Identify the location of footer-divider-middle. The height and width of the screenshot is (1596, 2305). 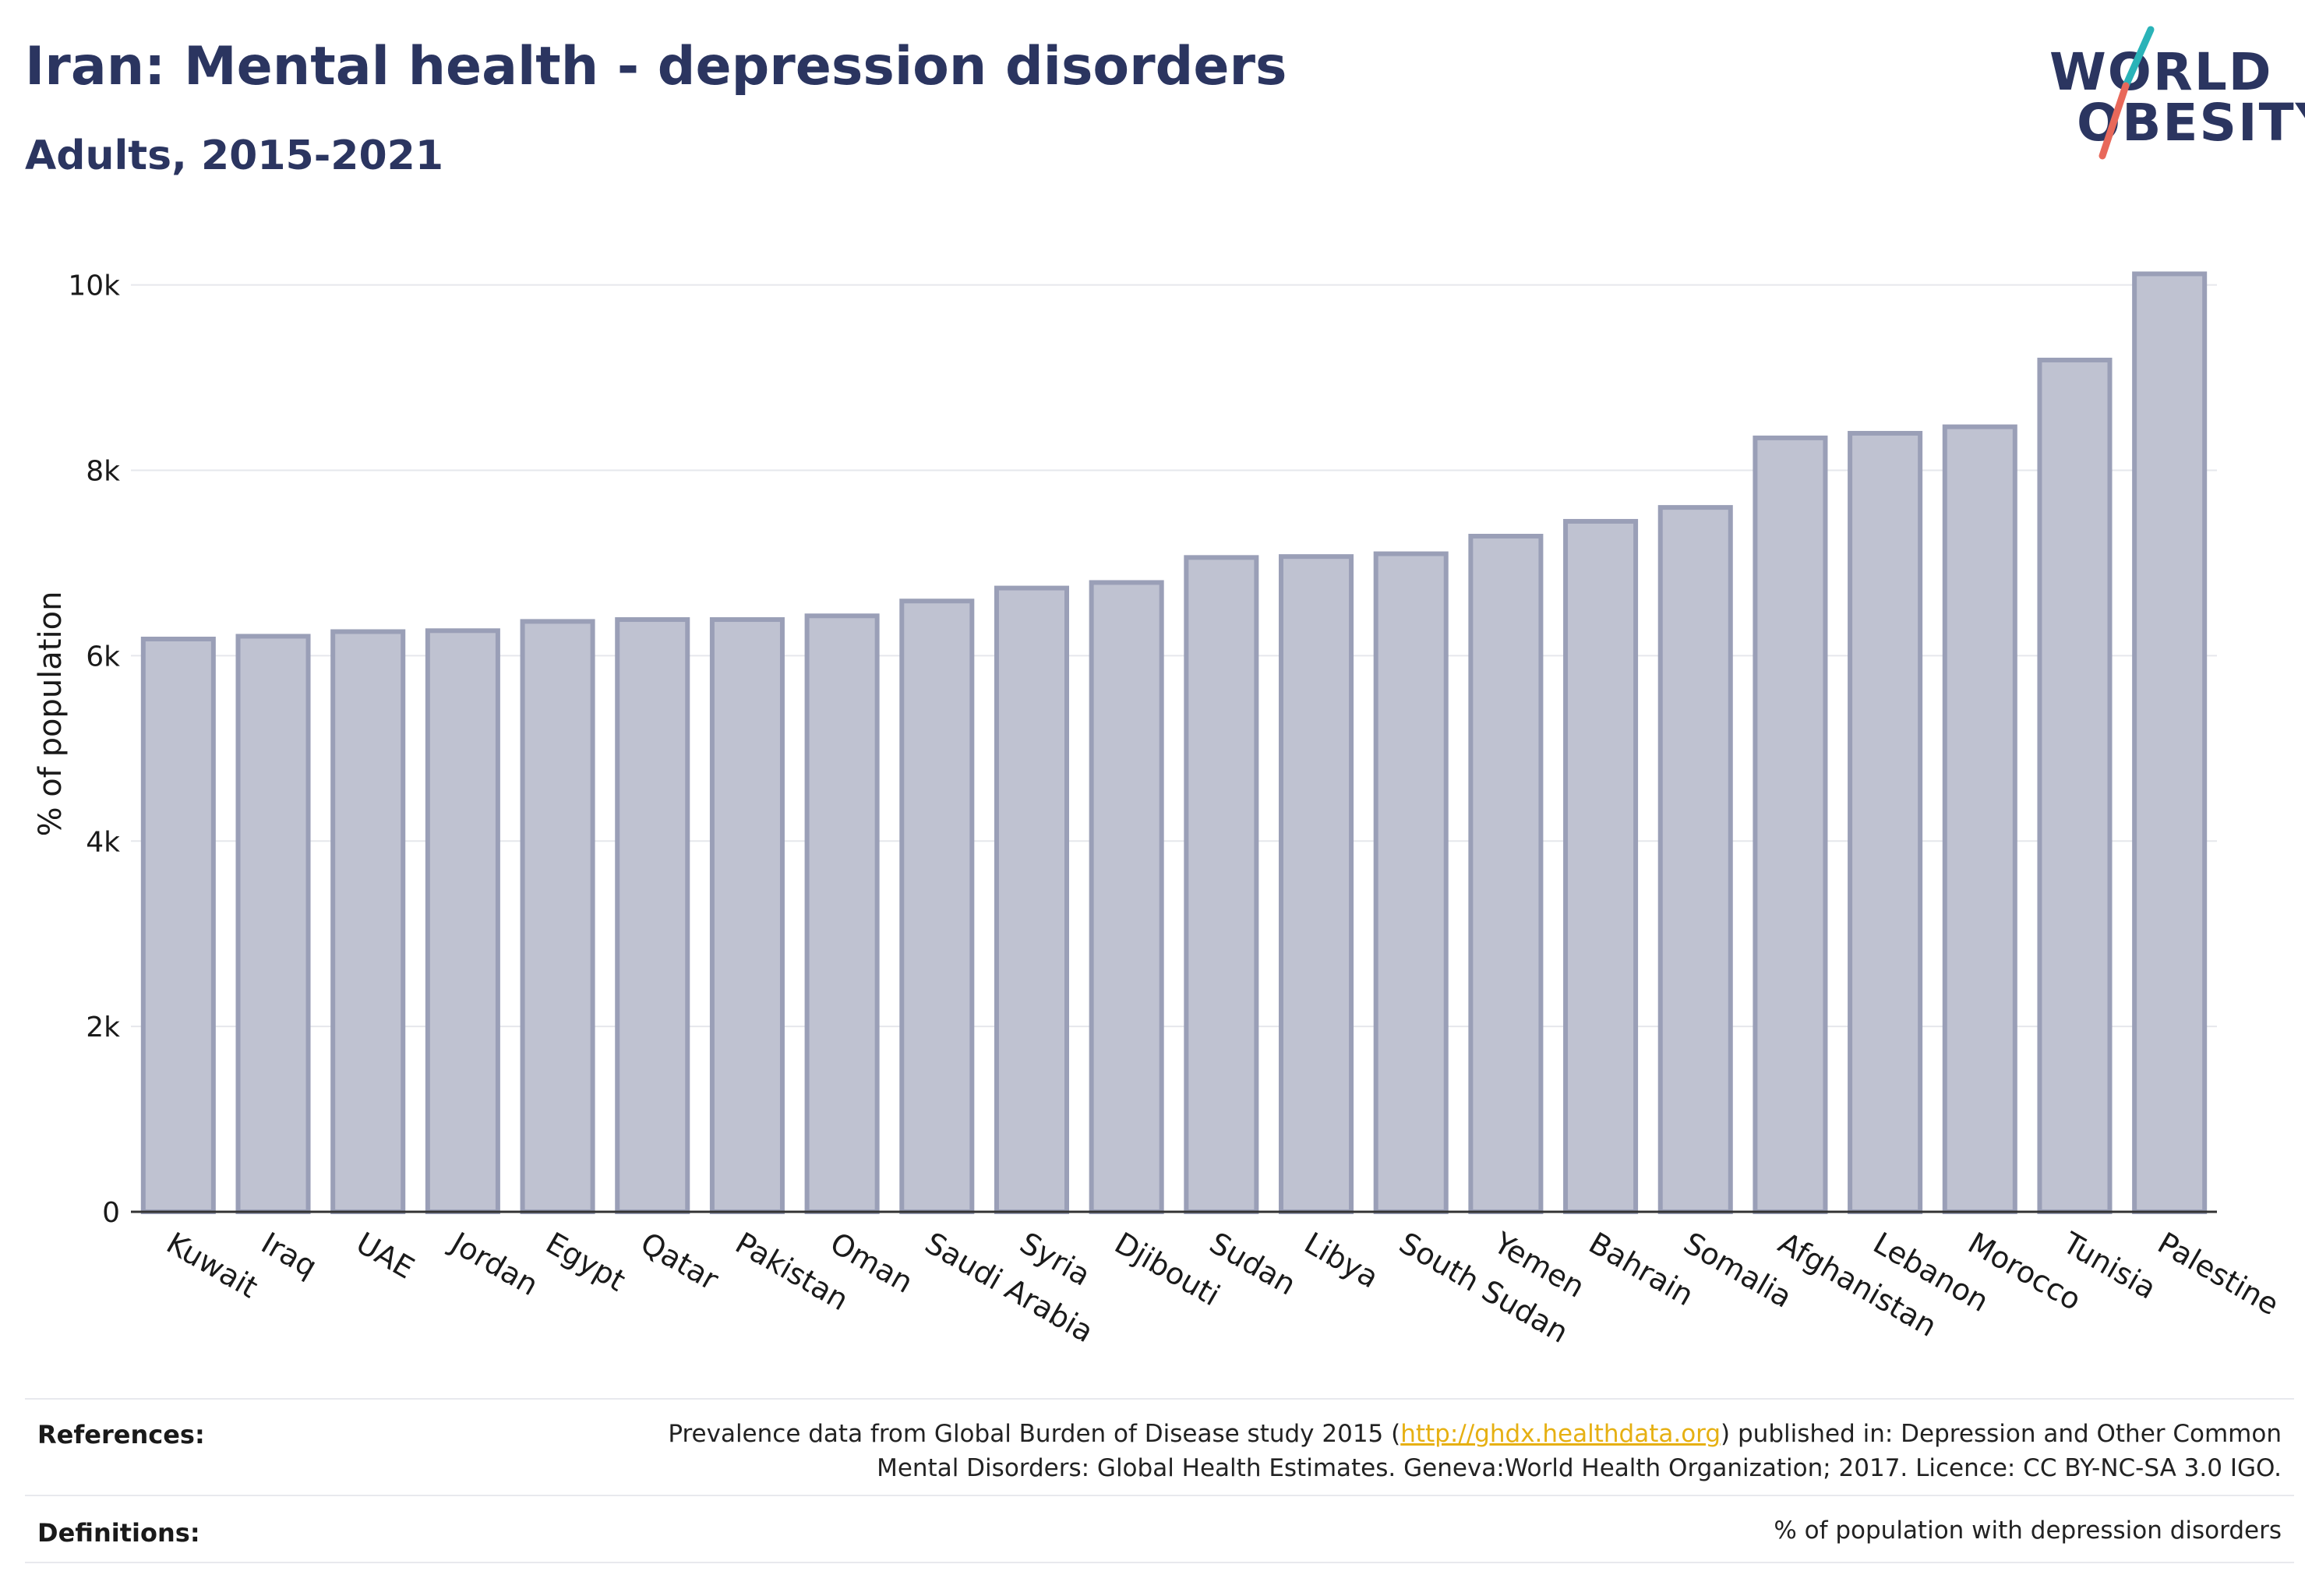
(1159, 1495).